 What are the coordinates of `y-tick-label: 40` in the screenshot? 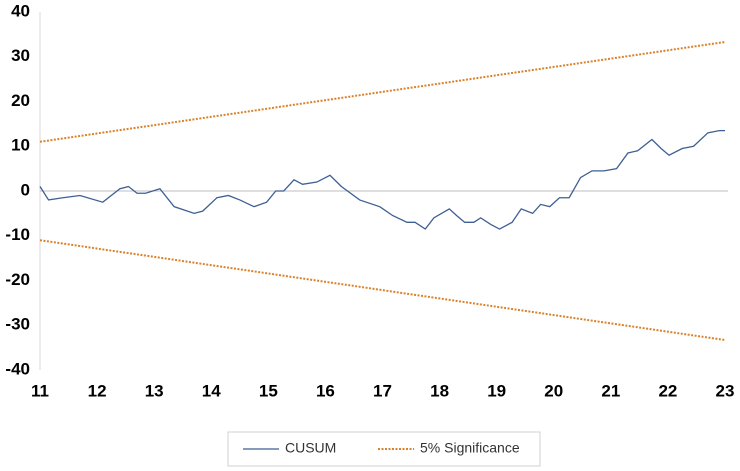 It's located at (20, 10).